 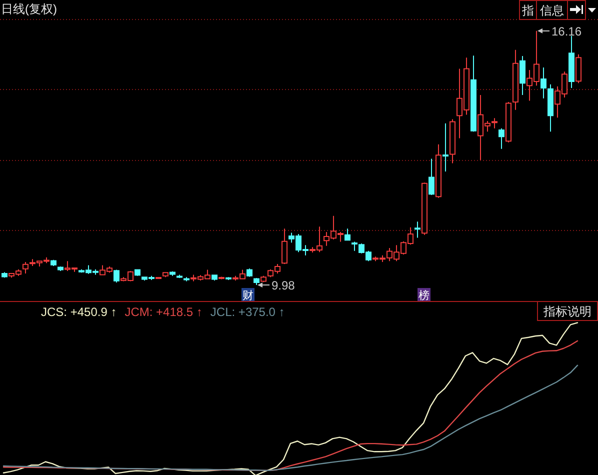 What do you see at coordinates (29, 9) in the screenshot?
I see `chart-title: 日线(复权)` at bounding box center [29, 9].